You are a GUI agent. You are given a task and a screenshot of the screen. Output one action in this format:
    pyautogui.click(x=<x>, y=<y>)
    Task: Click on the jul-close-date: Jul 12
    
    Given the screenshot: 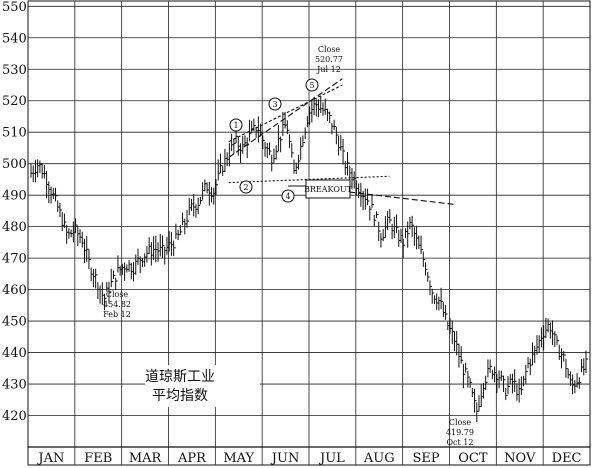 What is the action you would take?
    pyautogui.click(x=328, y=69)
    